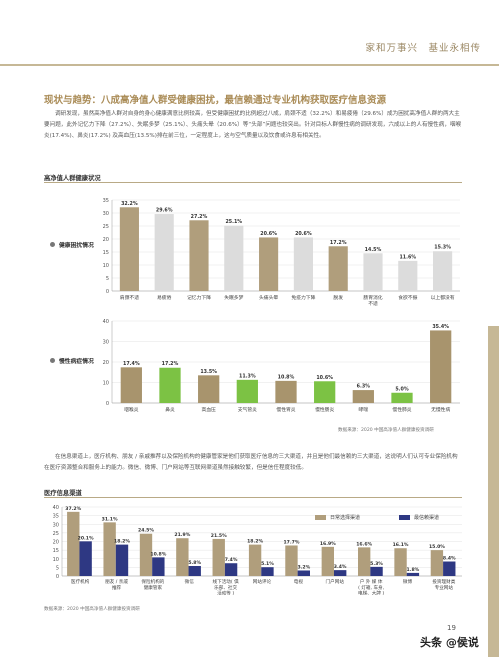 This screenshot has height=657, width=499. What do you see at coordinates (255, 542) in the screenshot?
I see `data-label: 18.2%` at bounding box center [255, 542].